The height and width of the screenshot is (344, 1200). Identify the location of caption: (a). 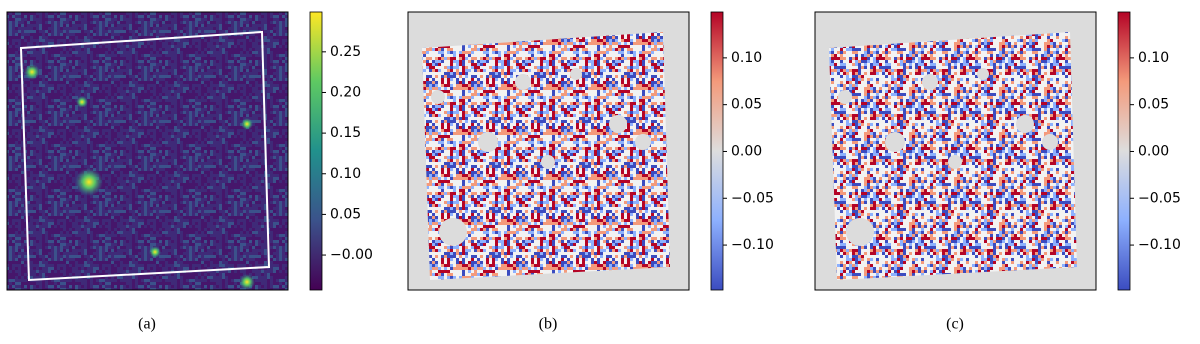
(147, 324).